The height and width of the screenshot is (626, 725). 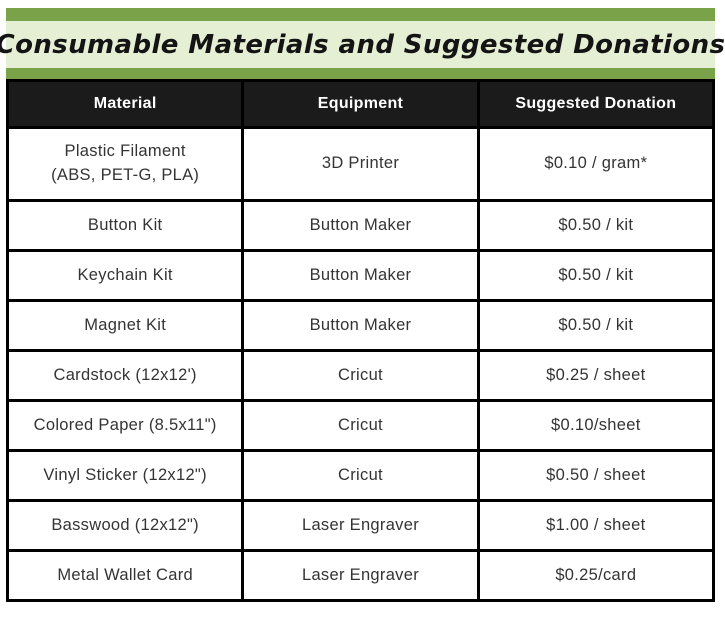 I want to click on donation-cell: $0.10/sheet, so click(x=596, y=425).